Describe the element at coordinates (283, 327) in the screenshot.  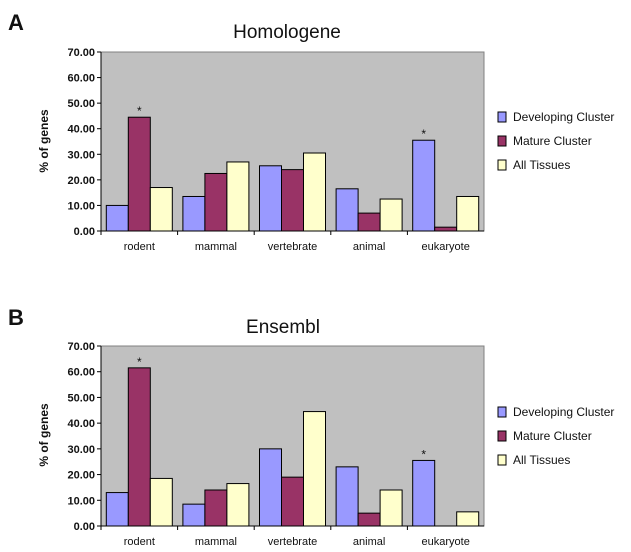
I see `chart-title: Ensembl` at that location.